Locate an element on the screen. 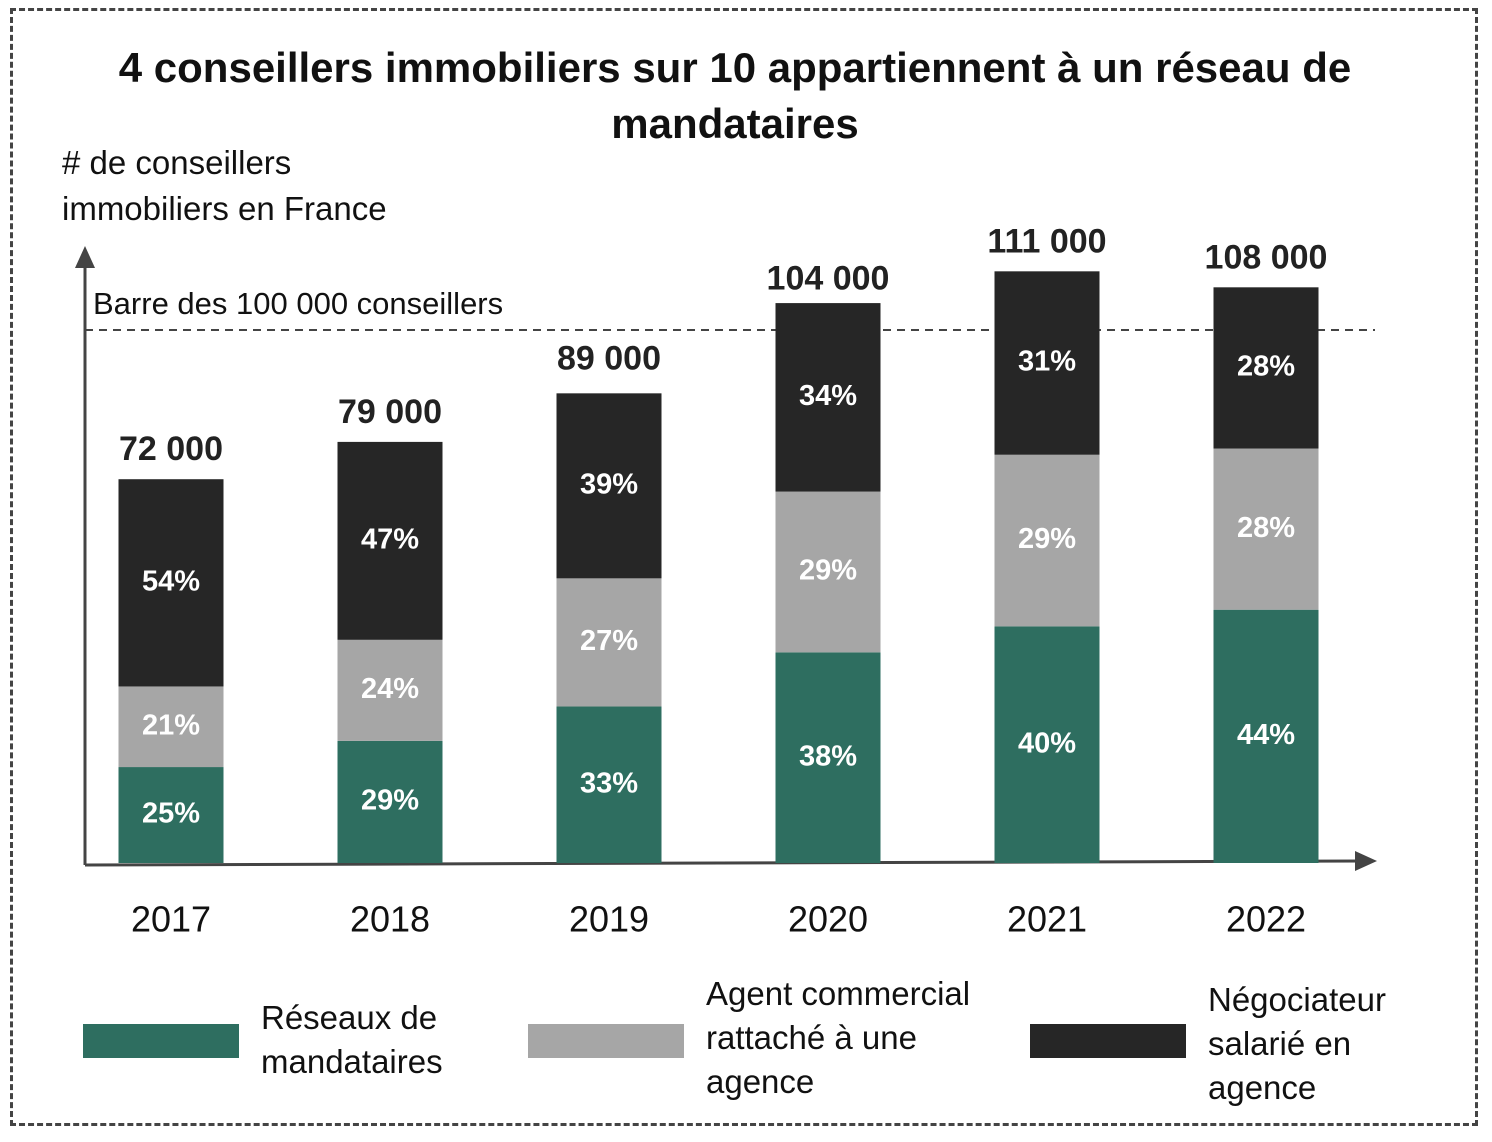 The width and height of the screenshot is (1492, 1142). y-axis-arrow is located at coordinates (85, 257).